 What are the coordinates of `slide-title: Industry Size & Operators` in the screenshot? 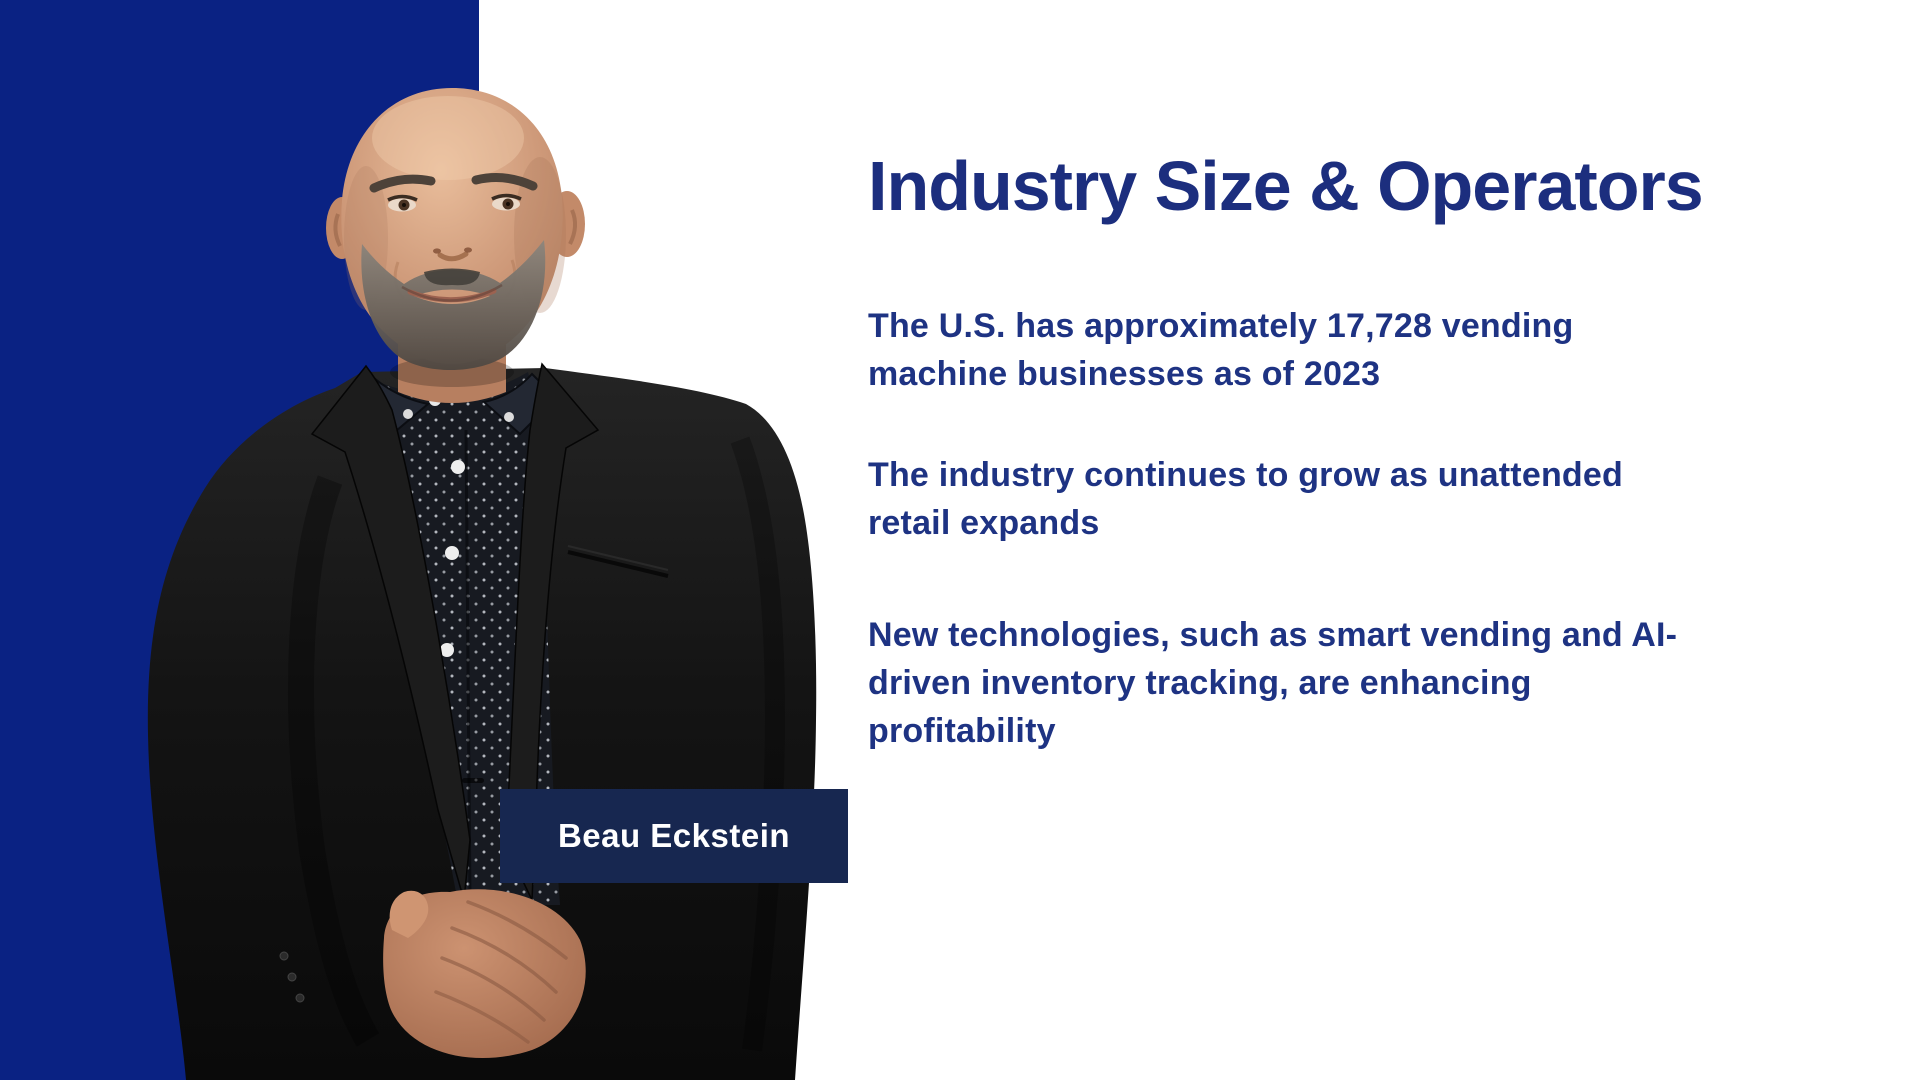 It's located at (1286, 186).